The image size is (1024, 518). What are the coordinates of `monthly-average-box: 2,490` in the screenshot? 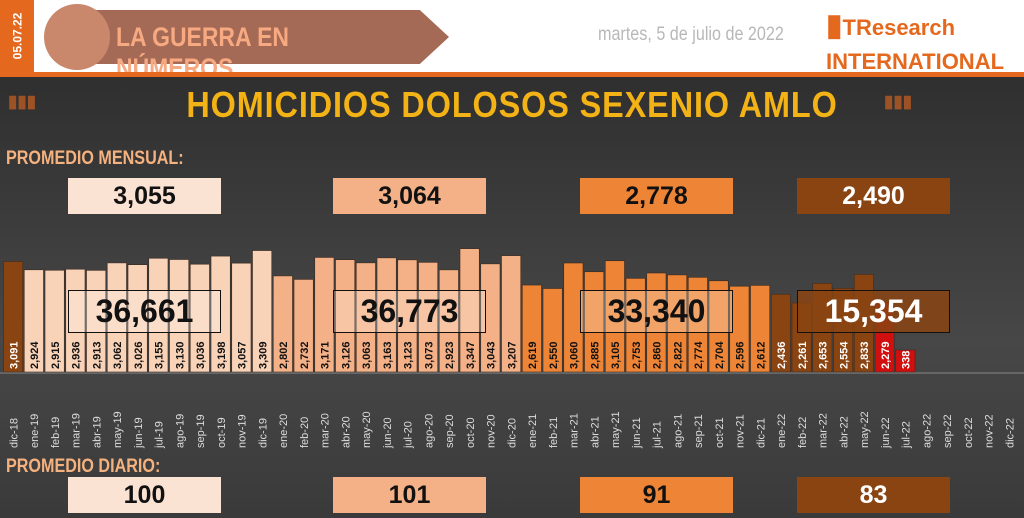 It's located at (873, 196).